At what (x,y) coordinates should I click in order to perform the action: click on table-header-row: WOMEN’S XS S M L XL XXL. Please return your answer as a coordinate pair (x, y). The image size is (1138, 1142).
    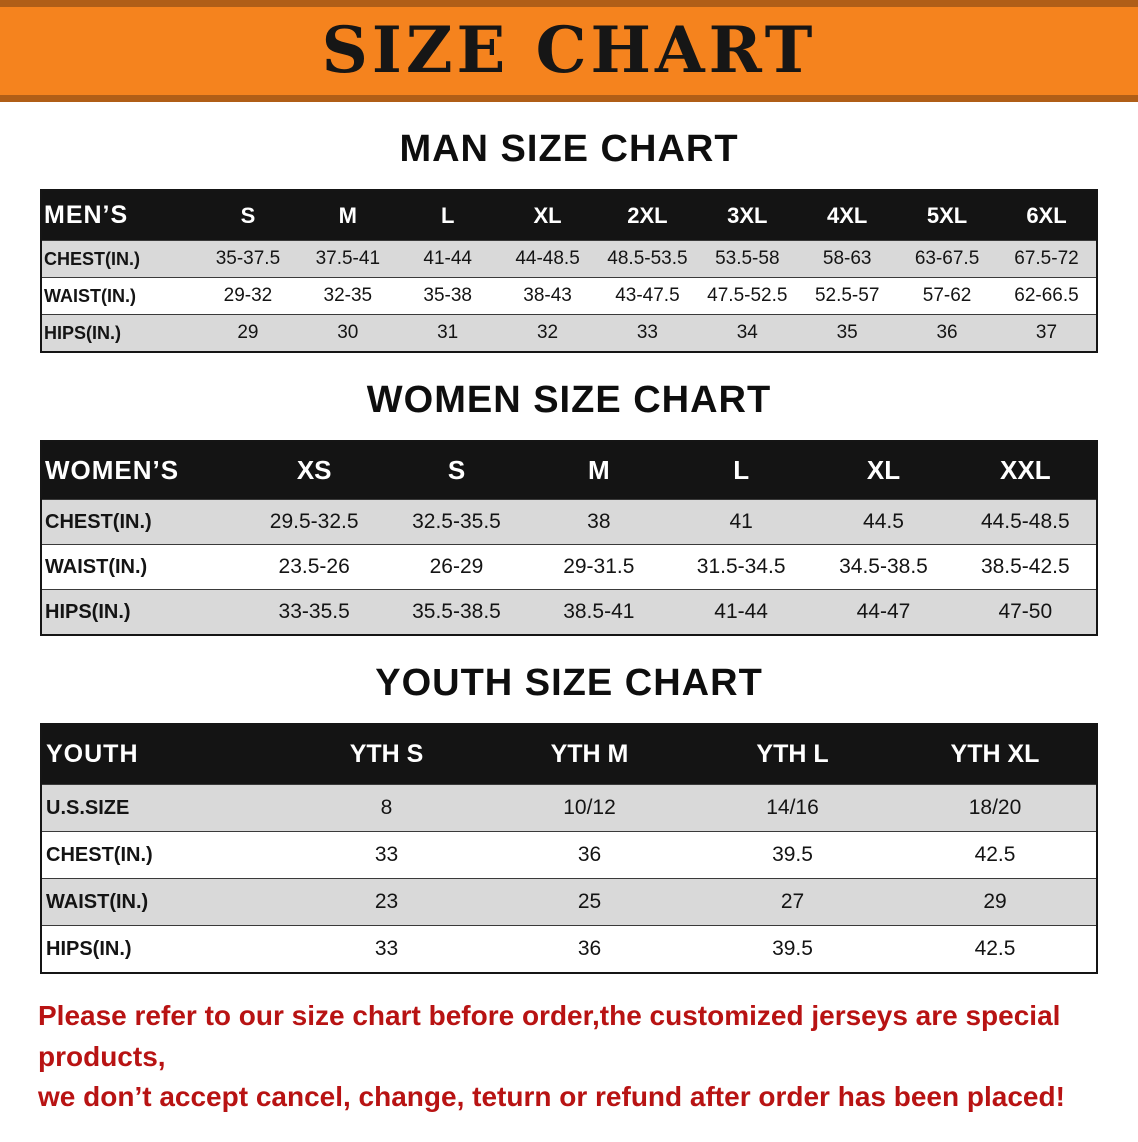
    Looking at the image, I should click on (569, 470).